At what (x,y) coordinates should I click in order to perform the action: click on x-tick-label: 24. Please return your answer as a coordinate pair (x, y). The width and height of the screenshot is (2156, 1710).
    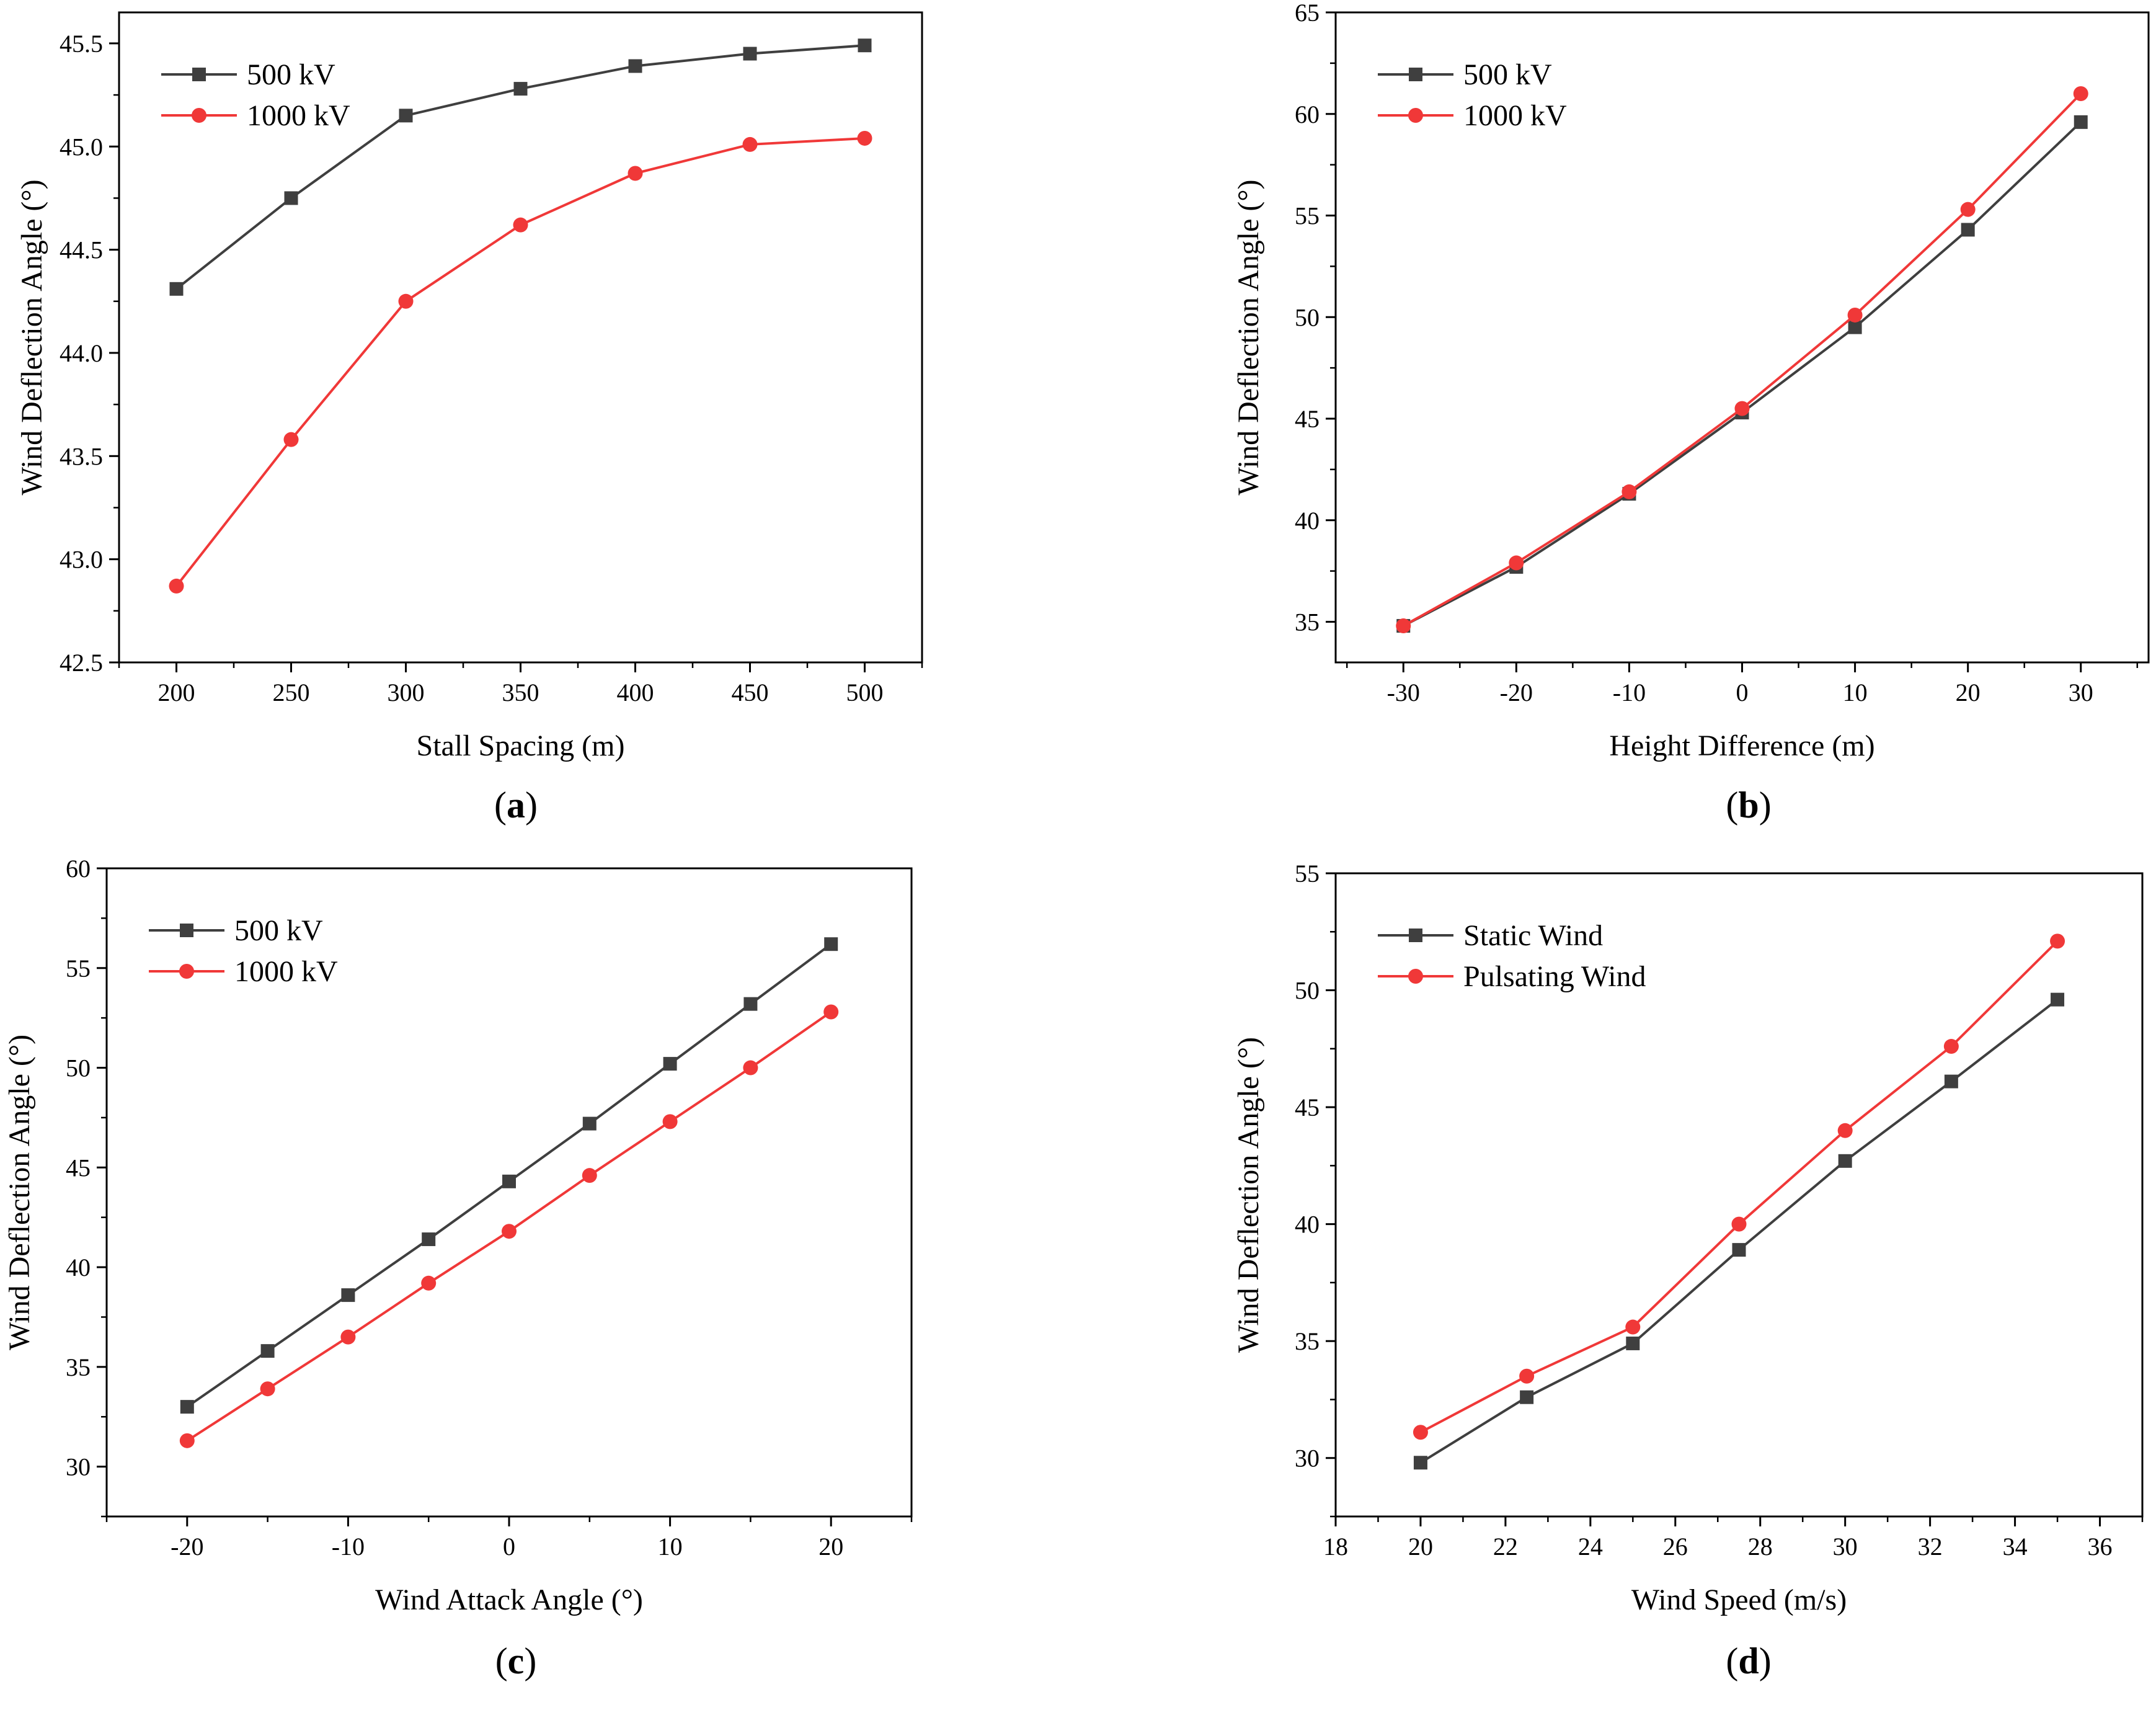
    Looking at the image, I should click on (1591, 1547).